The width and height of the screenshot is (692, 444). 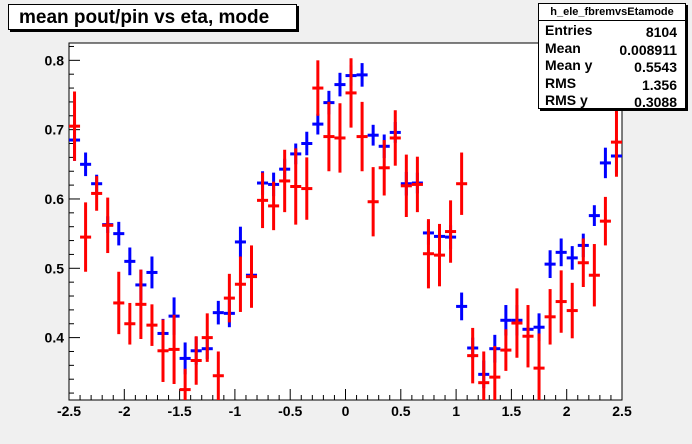 What do you see at coordinates (612, 65) in the screenshot?
I see `stats-row-mean-y: Mean y 0.5543` at bounding box center [612, 65].